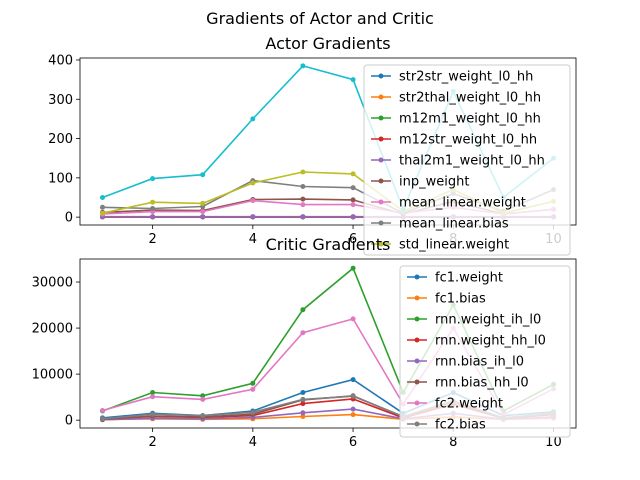 This screenshot has width=640, height=480. I want to click on figure-suptitle: Gradients of Actor and Critic, so click(320, 18).